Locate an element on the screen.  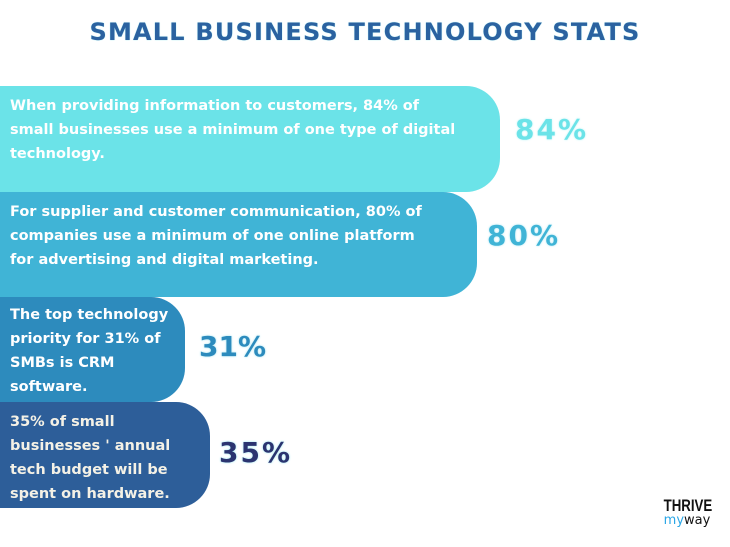
stat-text-line: tech budget will be is located at coordinates (89, 470).